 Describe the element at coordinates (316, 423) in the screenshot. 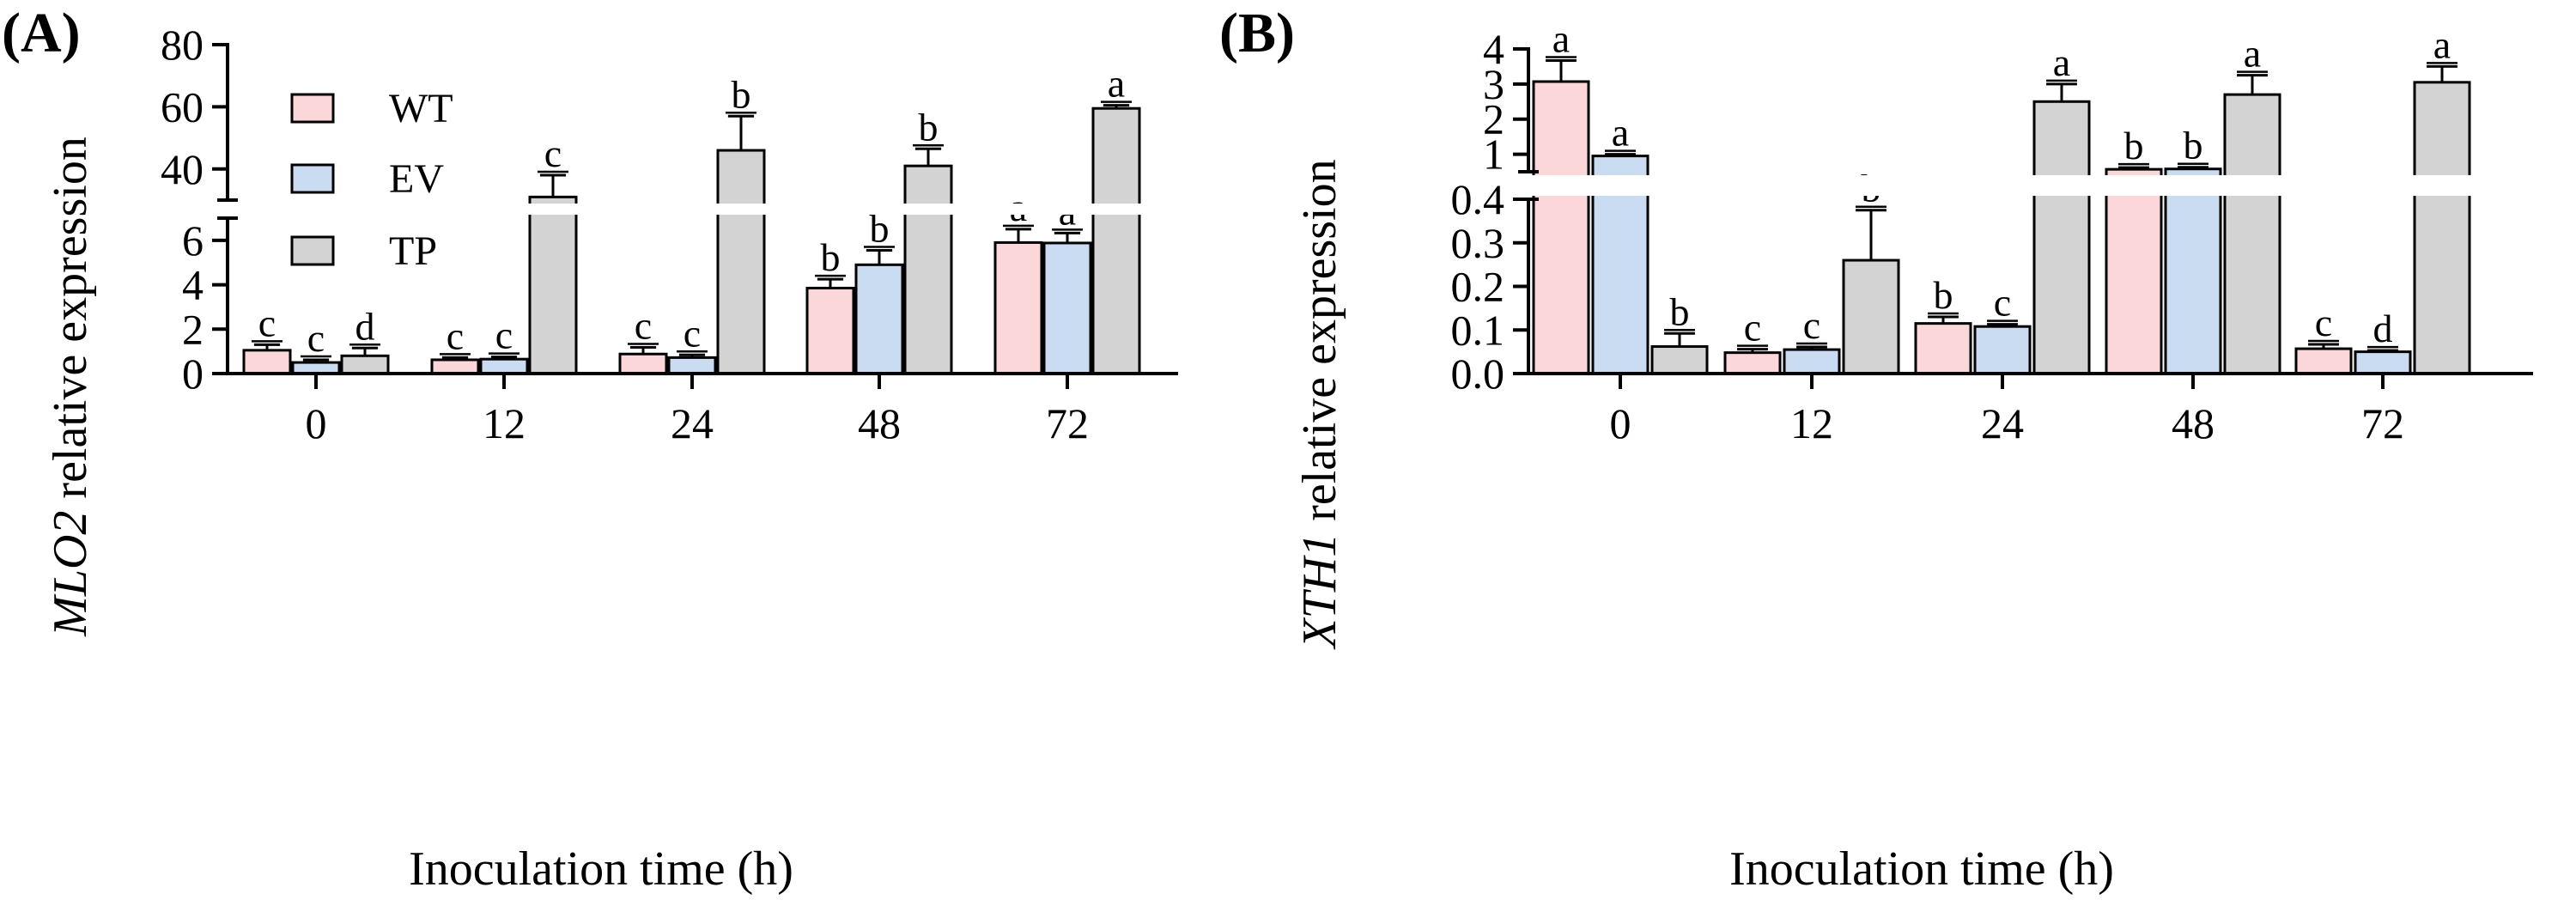

I see `panel-a-xtick-label-0: 0` at that location.